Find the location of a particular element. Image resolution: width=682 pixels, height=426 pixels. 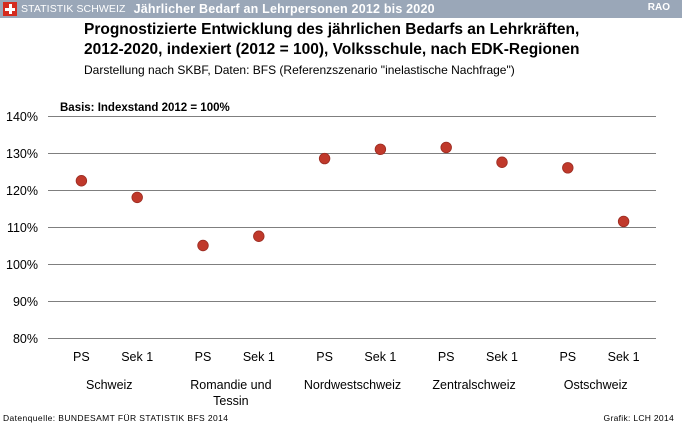

y-tick-label: 130% is located at coordinates (22, 154).